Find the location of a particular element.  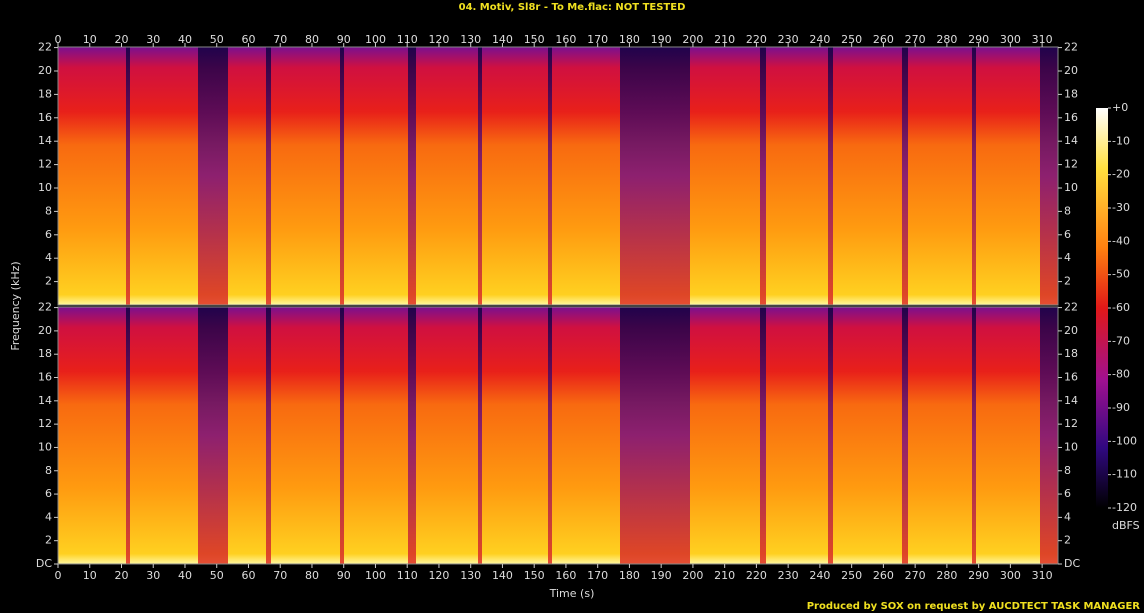

x-tick-label: 230 is located at coordinates (788, 39).